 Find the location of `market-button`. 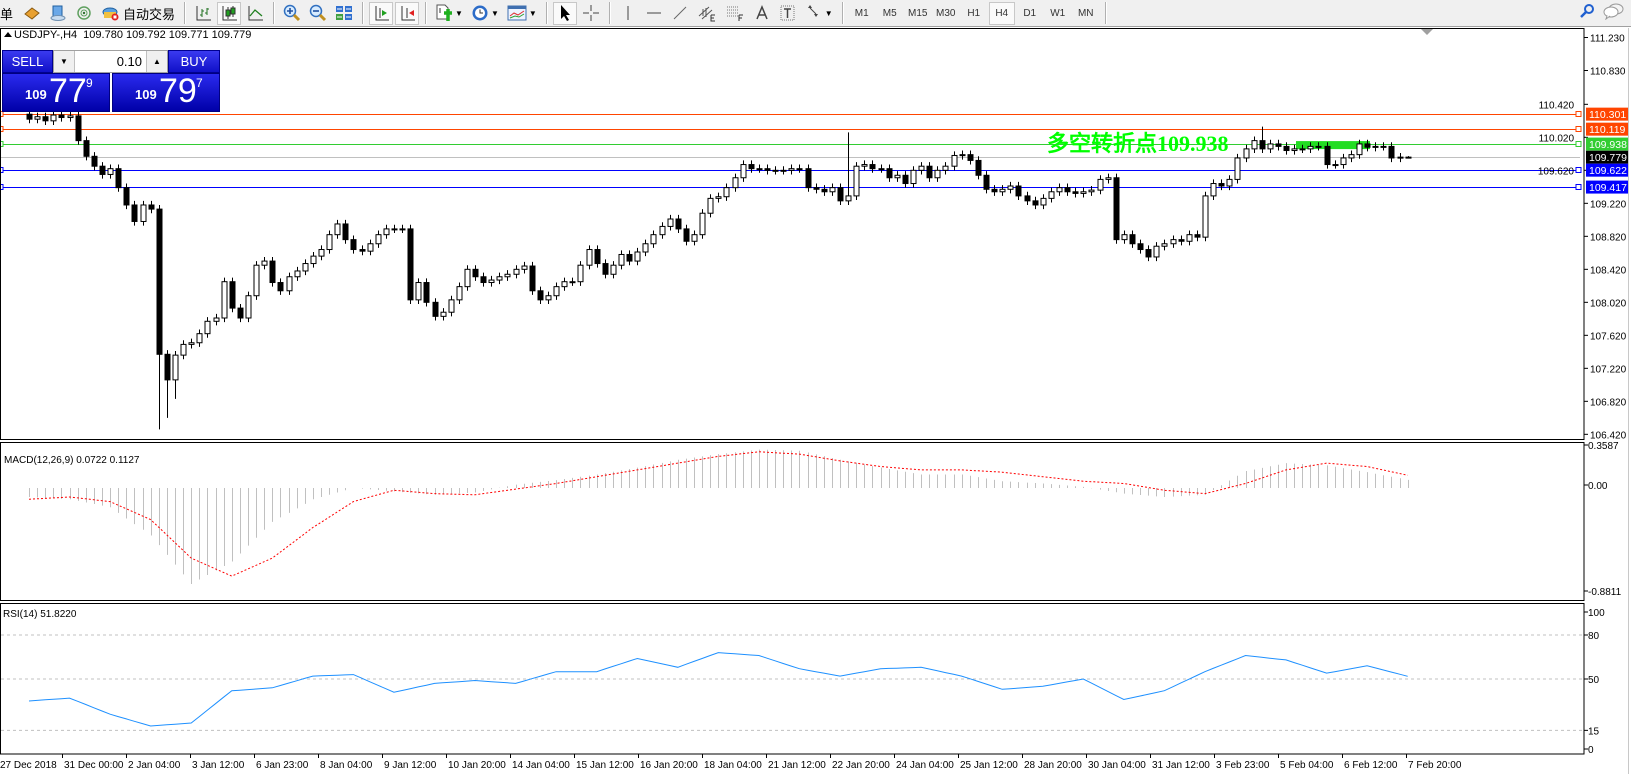

market-button is located at coordinates (58, 13).